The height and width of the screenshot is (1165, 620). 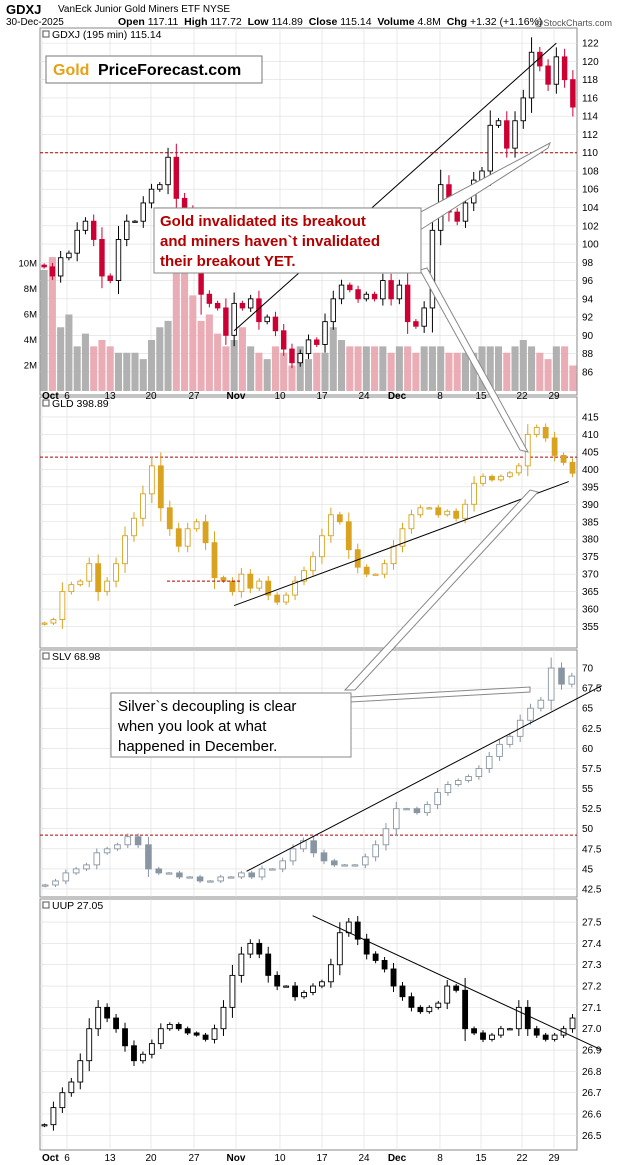 What do you see at coordinates (207, 706) in the screenshot?
I see `silver-annotation-line: Silver`s decoupling is clear` at bounding box center [207, 706].